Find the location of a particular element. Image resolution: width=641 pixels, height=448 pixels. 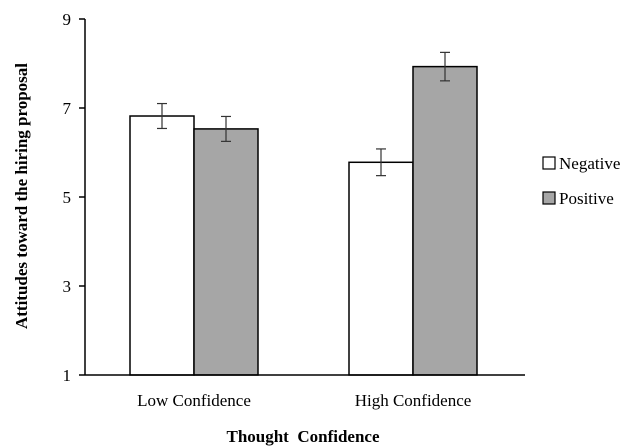

y-ticks-layer: 1 3 5 7 9 is located at coordinates (74, 197).